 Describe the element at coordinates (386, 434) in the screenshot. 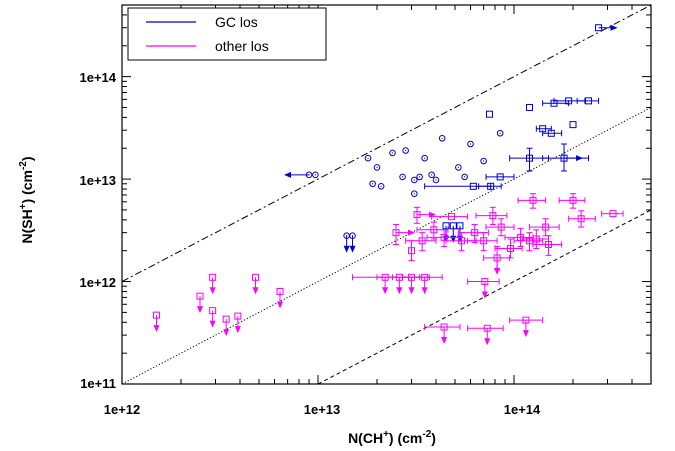

I see `x-axis-title-sup: +` at that location.